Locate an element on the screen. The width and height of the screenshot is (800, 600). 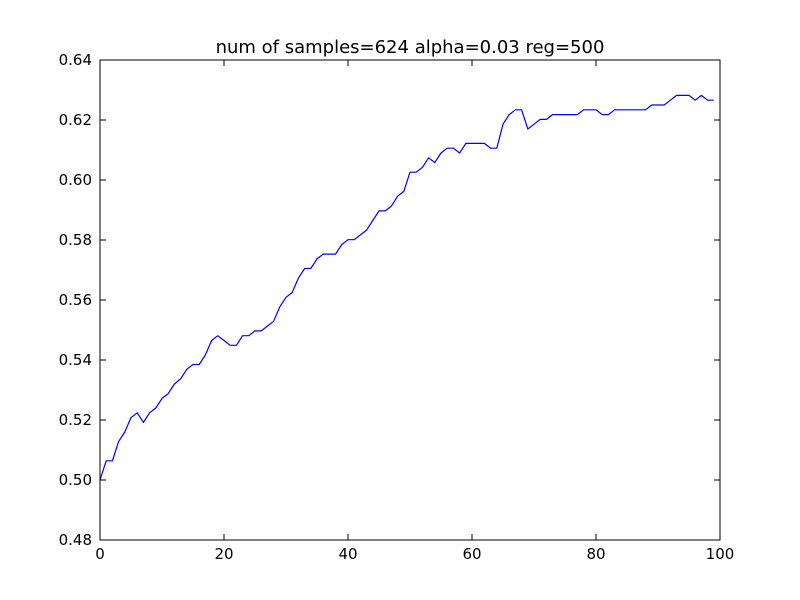
y-tick-label: 0.58 is located at coordinates (75, 240).